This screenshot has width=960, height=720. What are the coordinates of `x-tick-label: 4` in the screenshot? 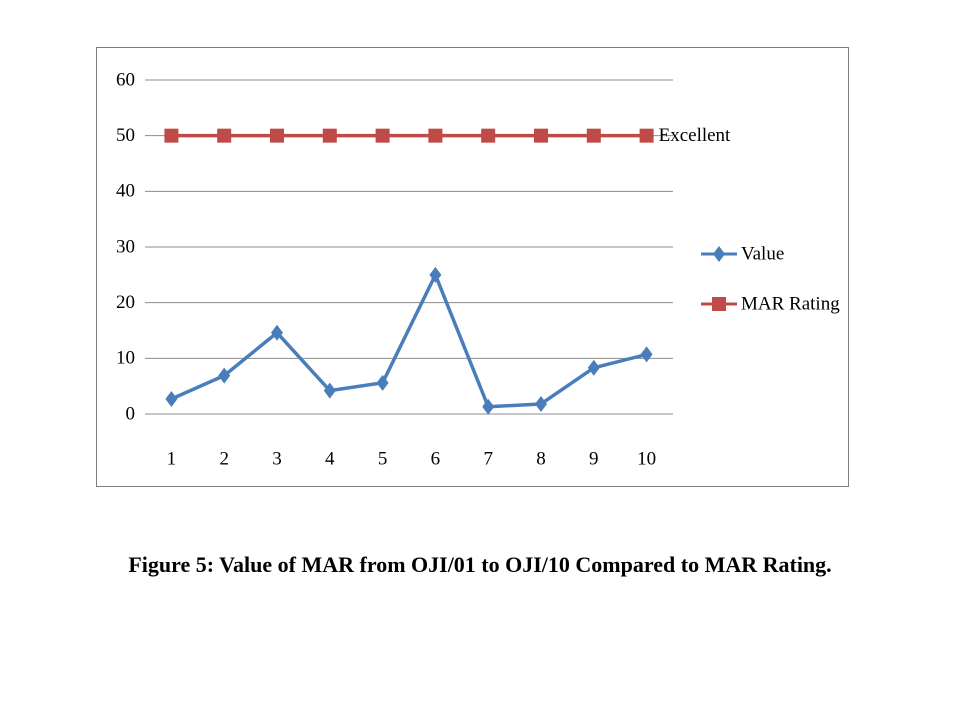 It's located at (330, 458).